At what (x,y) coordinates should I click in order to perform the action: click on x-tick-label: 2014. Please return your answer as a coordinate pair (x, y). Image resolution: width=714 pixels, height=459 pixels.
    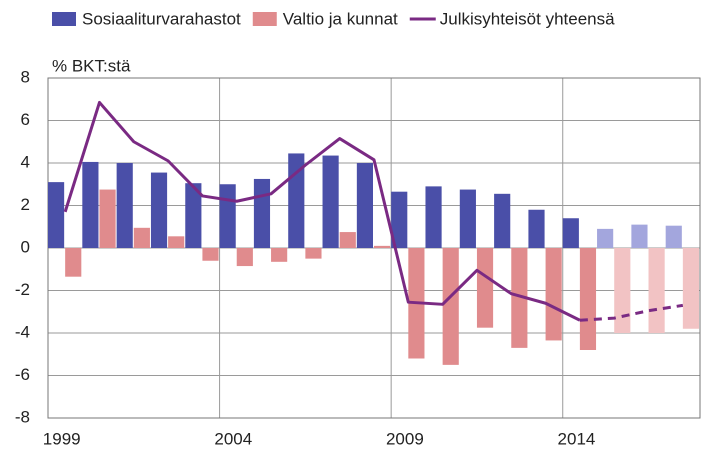
    Looking at the image, I should click on (577, 438).